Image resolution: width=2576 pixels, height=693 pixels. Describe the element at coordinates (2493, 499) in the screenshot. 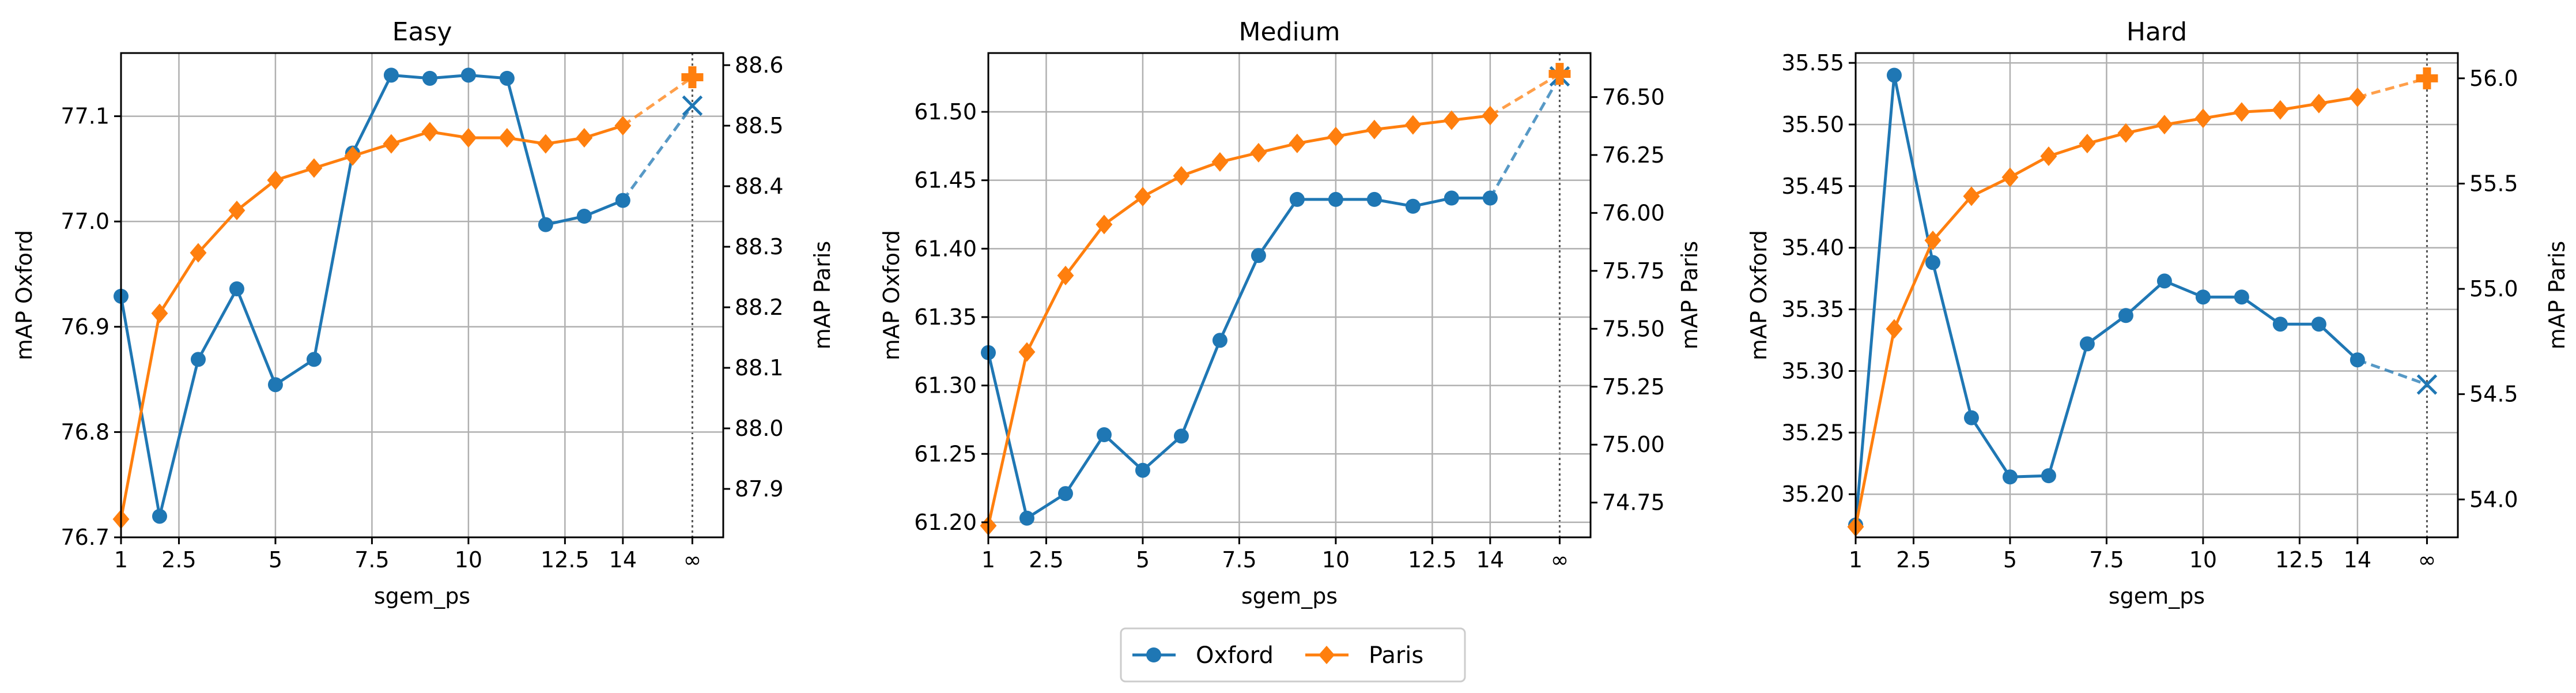

I see `y-right-tick-label: 54.0` at that location.